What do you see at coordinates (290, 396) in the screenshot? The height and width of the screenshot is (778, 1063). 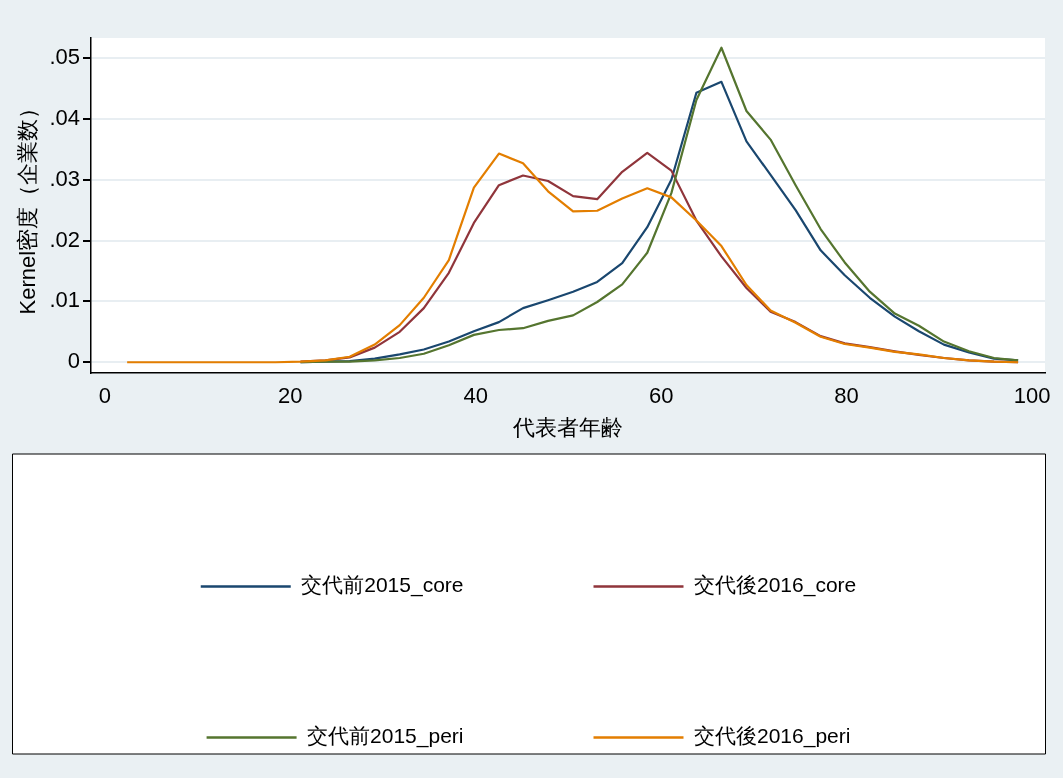 I see `x-tick-label: 20` at bounding box center [290, 396].